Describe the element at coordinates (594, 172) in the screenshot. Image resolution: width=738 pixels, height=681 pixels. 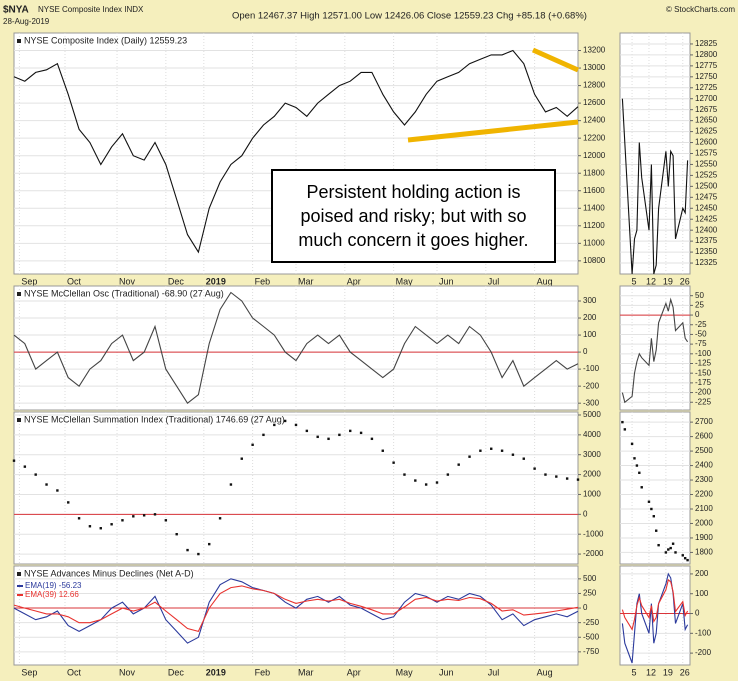
I see `y-tick-label: 11800` at that location.